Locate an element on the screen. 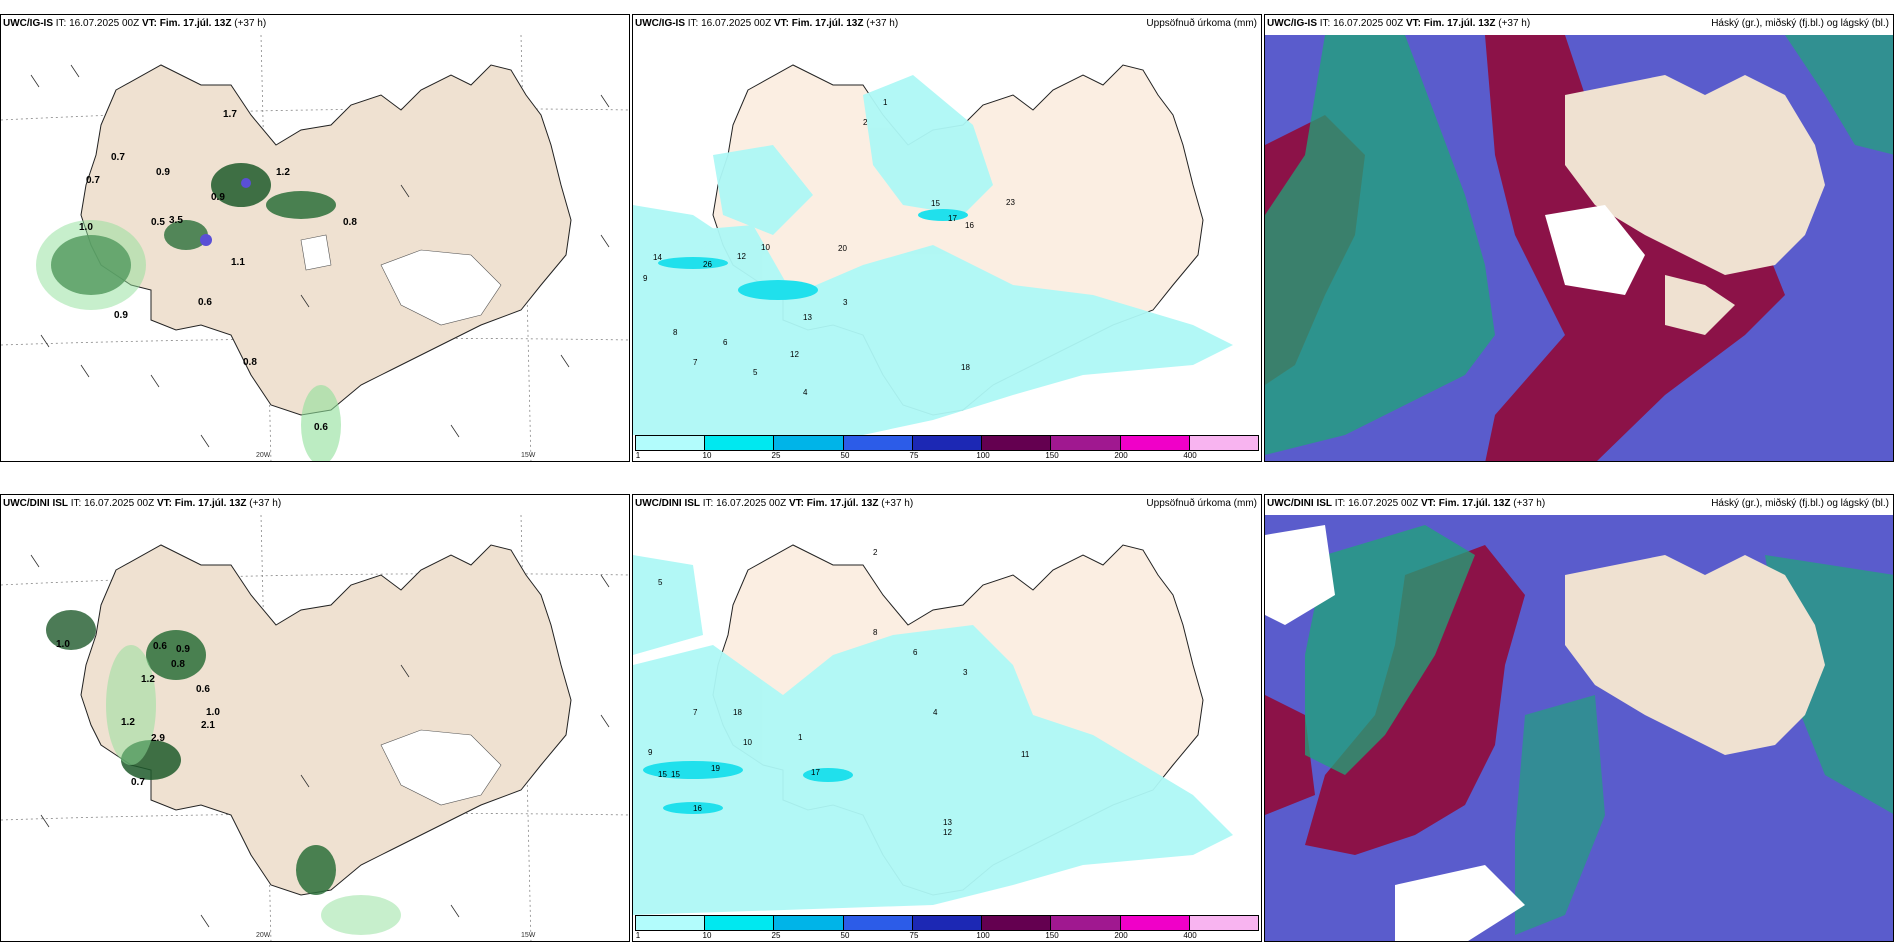  rain-label: 2.9 is located at coordinates (158, 738).